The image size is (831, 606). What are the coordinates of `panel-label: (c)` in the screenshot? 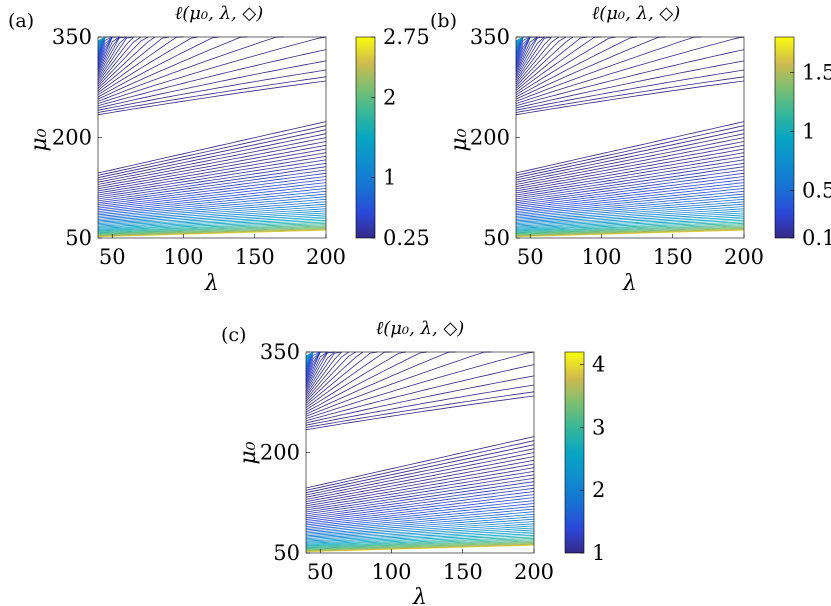 It's located at (233, 335).